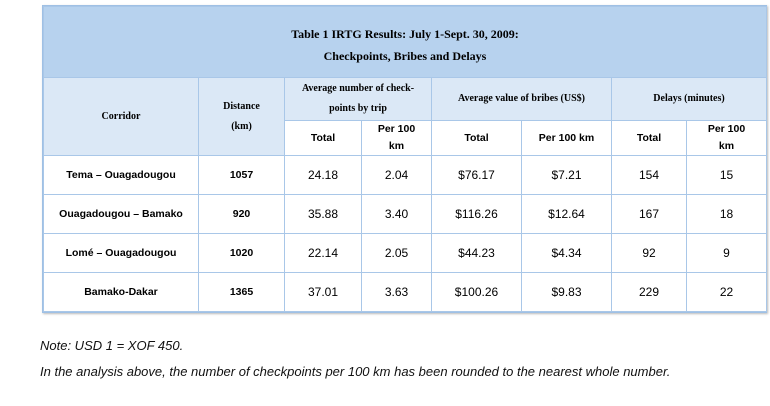 The image size is (770, 406). I want to click on table-cell: 15, so click(726, 175).